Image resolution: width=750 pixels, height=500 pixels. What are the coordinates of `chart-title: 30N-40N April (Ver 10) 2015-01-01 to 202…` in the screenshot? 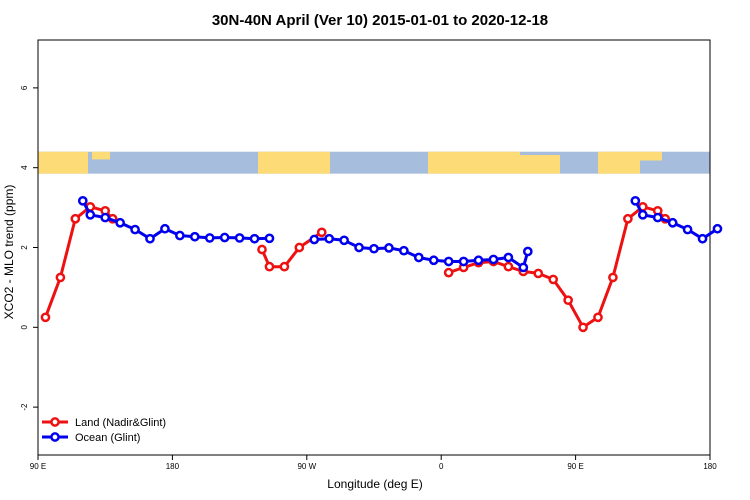 It's located at (380, 20).